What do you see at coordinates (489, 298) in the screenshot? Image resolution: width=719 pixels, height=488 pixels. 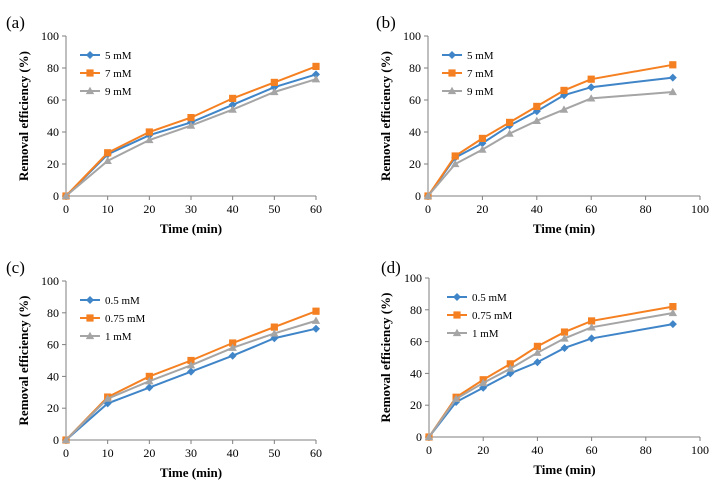 I see `legend-entry: 0.5 mM` at bounding box center [489, 298].